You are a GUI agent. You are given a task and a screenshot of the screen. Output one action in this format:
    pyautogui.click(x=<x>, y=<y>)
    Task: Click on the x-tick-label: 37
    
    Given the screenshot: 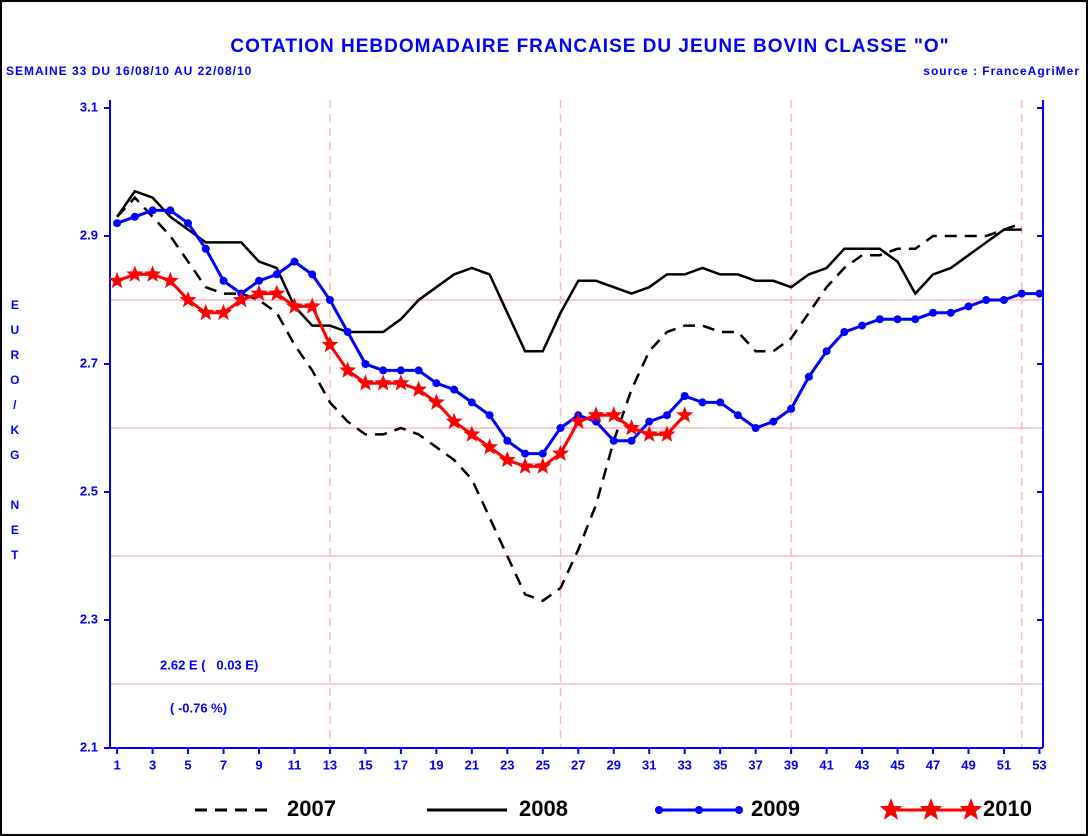 What is the action you would take?
    pyautogui.click(x=755, y=764)
    